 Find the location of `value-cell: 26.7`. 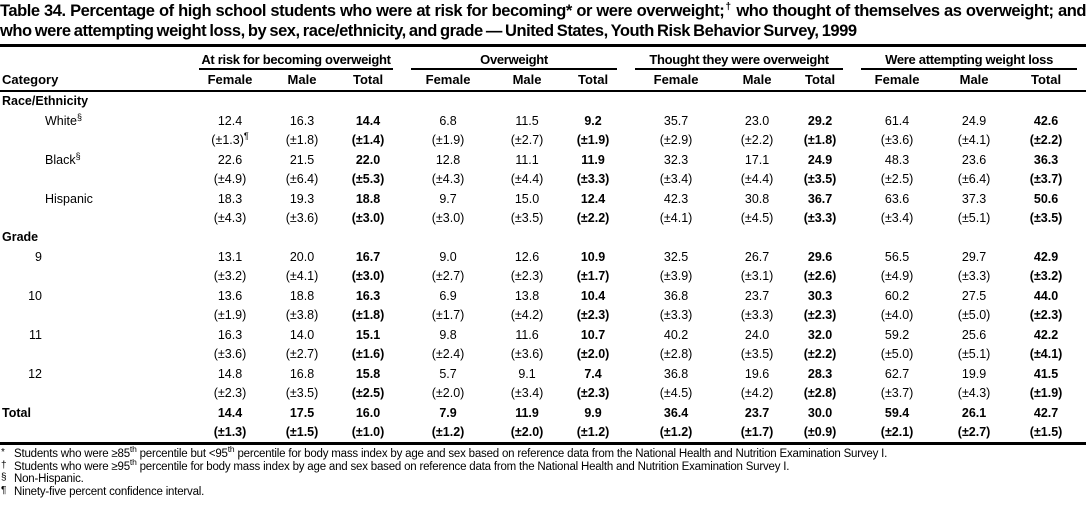

value-cell: 26.7 is located at coordinates (757, 257).